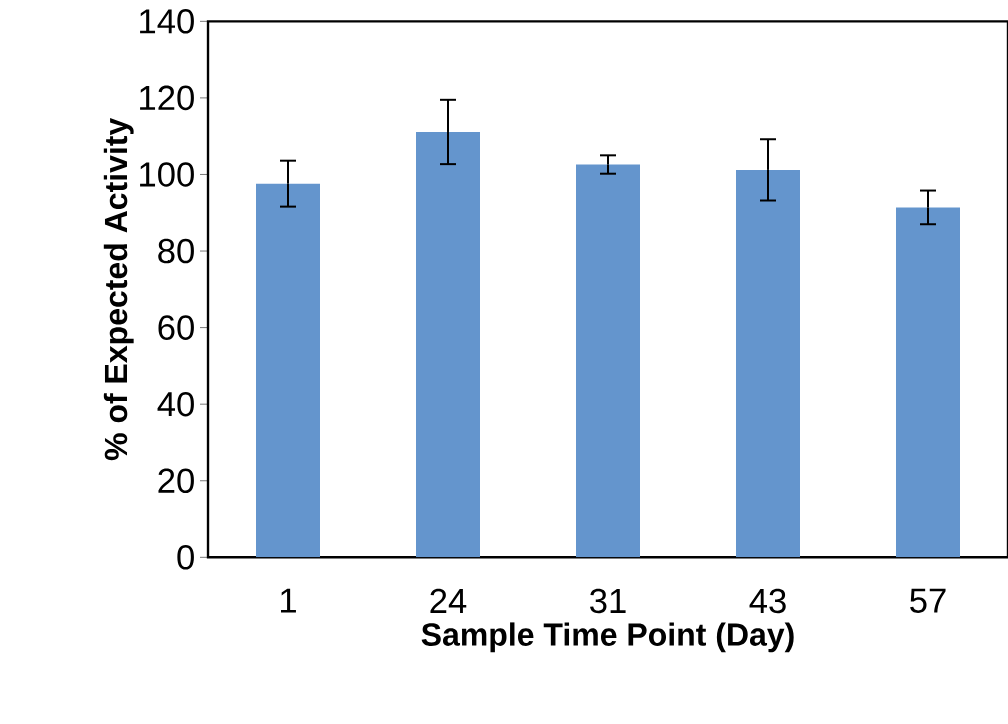  Describe the element at coordinates (176, 327) in the screenshot. I see `y-tick-label: 60` at that location.